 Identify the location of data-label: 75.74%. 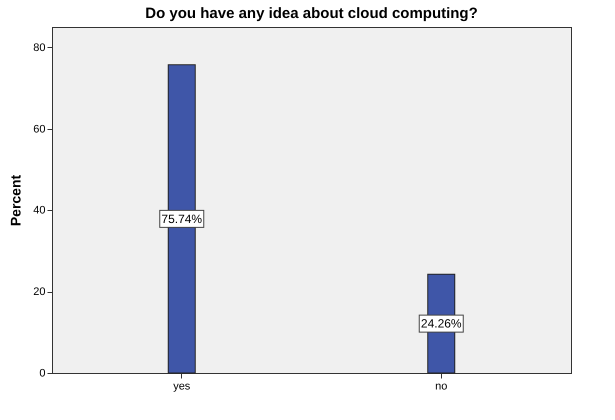
(181, 219).